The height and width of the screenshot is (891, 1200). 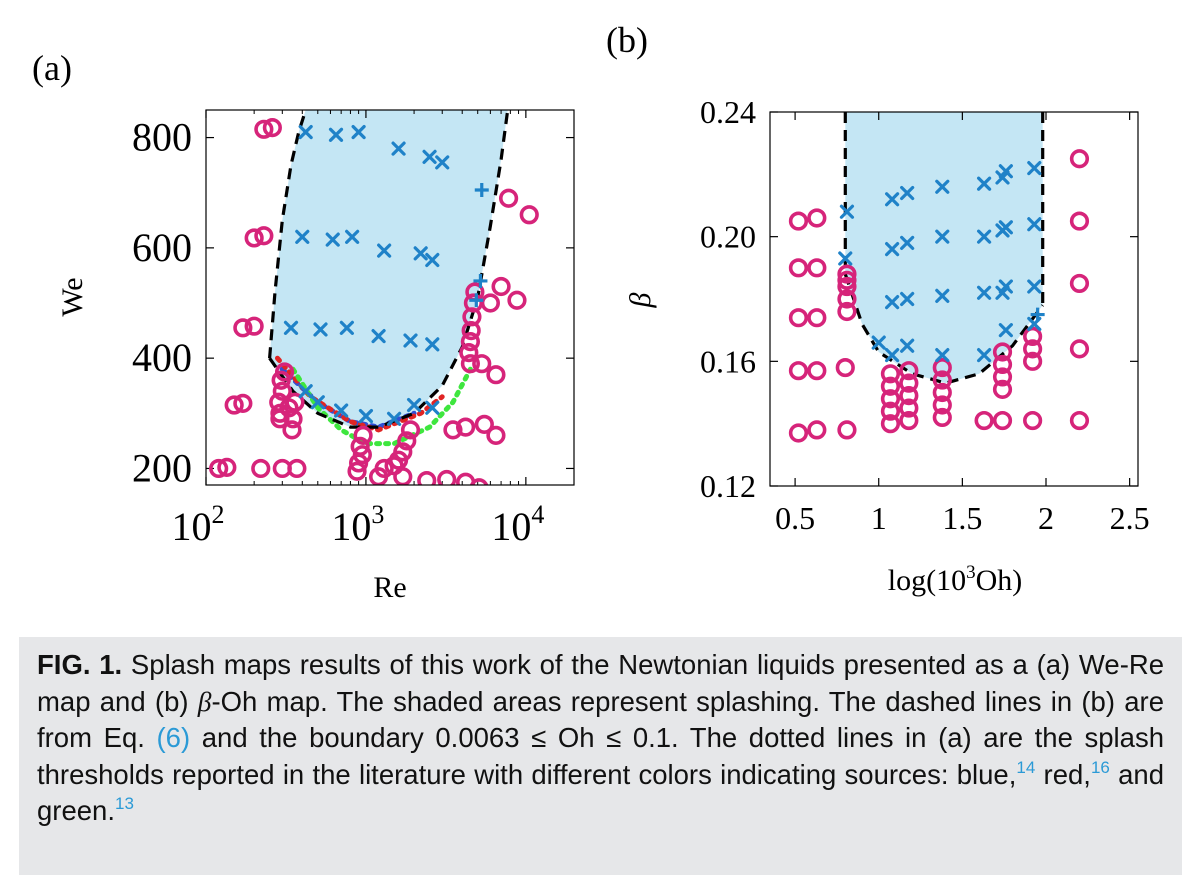 What do you see at coordinates (943, 329) in the screenshot?
I see `panel-b-boundary-curve` at bounding box center [943, 329].